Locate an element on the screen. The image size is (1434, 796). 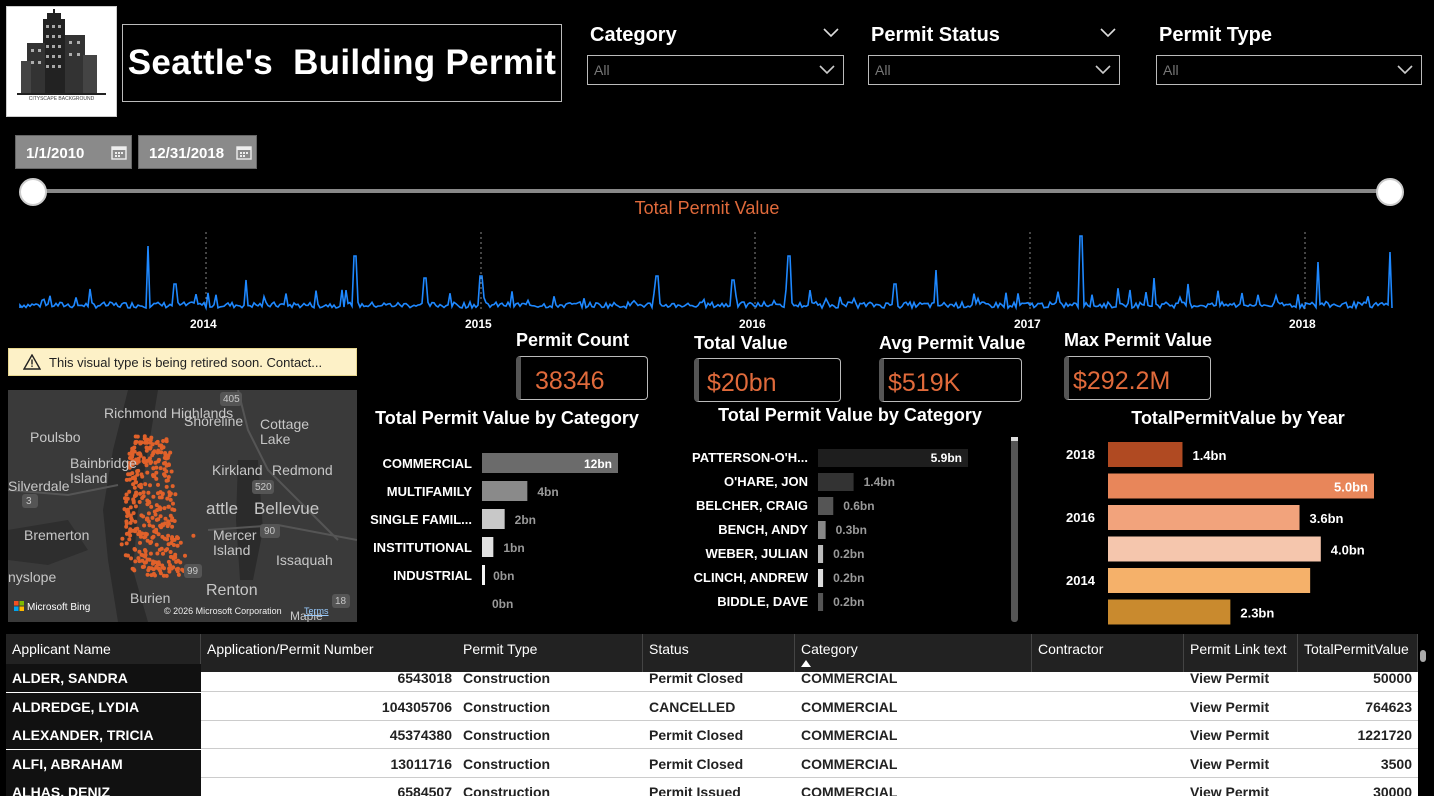
column-header: Category is located at coordinates (913, 653).